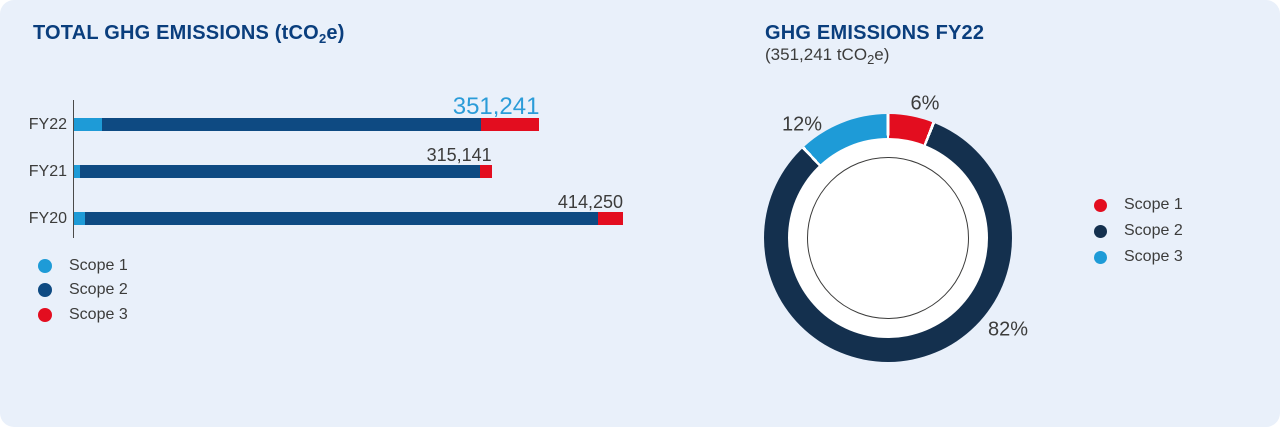  I want to click on bar-chart-legend: Scope 1 Scope 2 Scope 3, so click(138, 292).